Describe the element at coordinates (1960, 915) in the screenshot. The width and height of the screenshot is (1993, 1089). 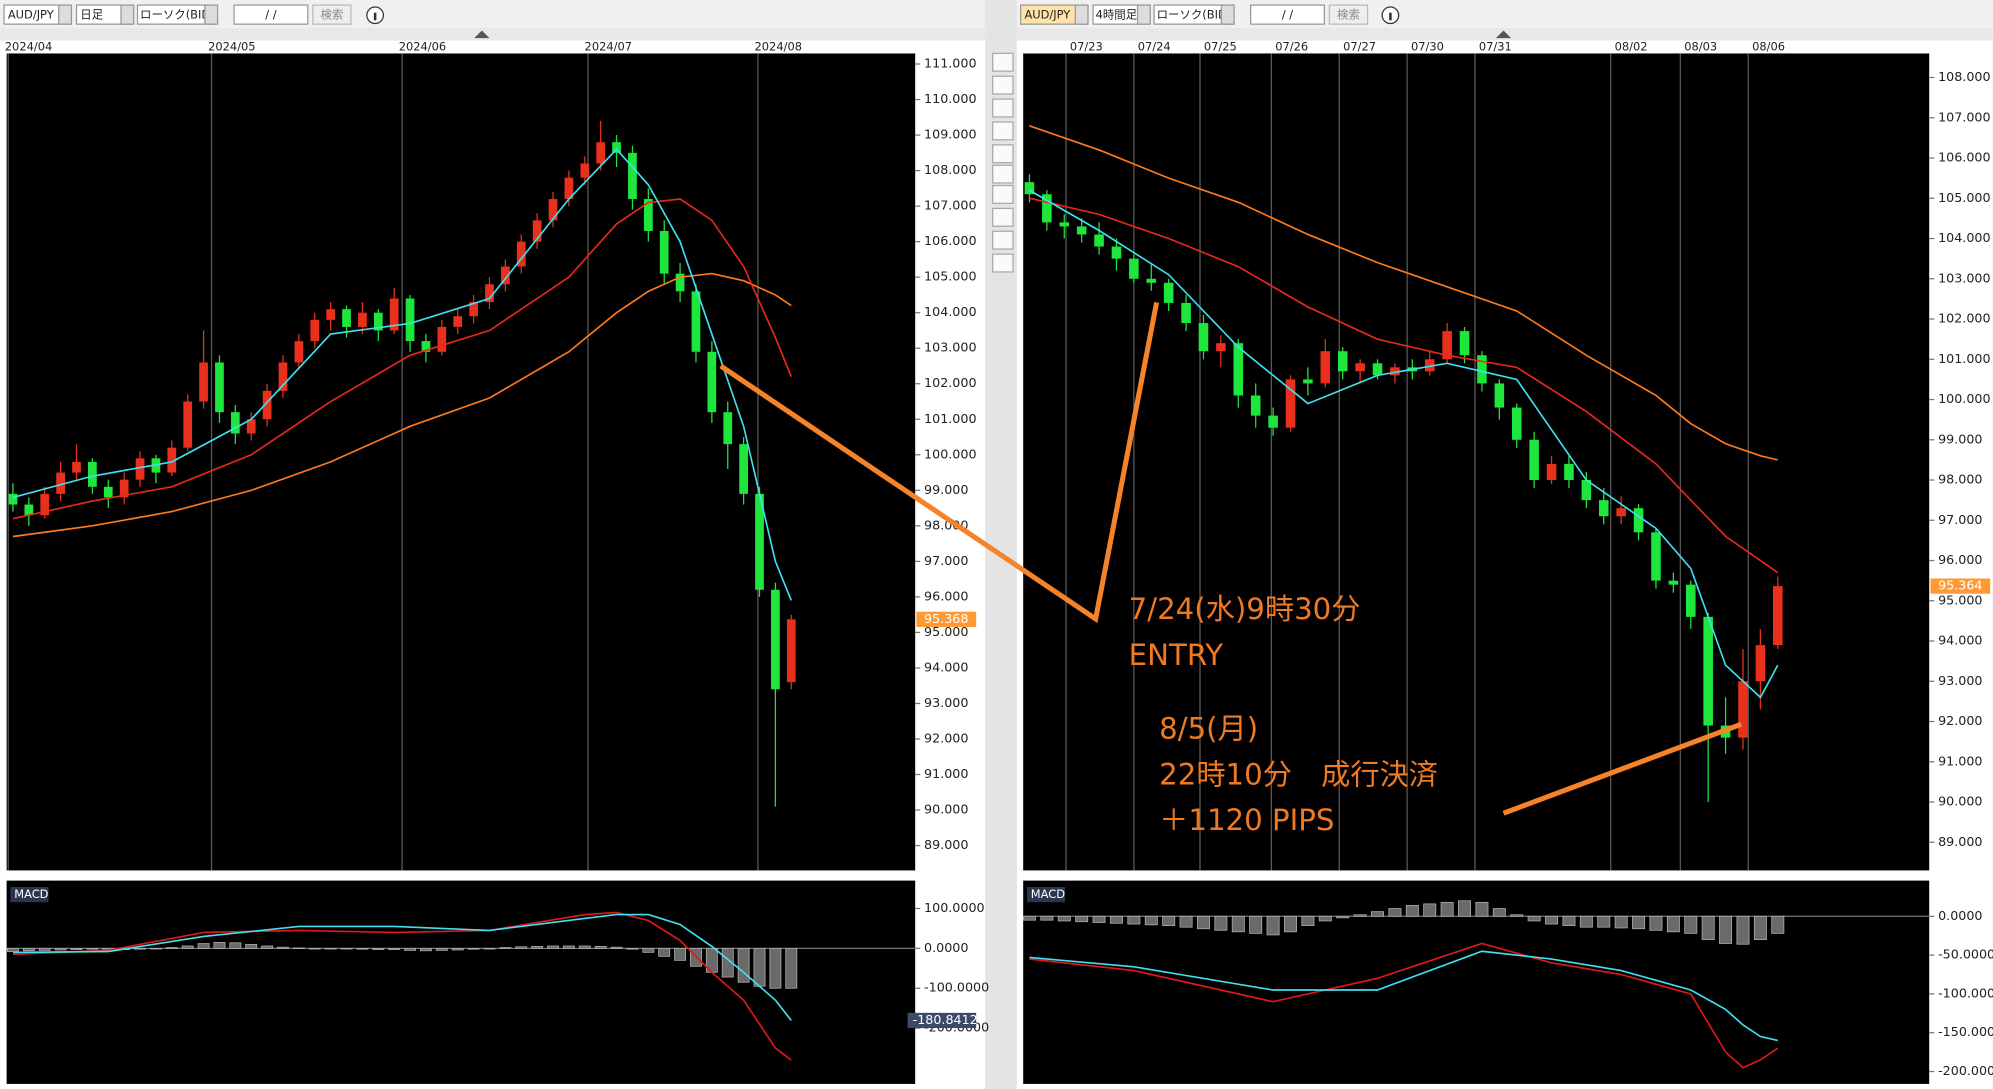
I see `y-tick-label: 0.0000` at that location.